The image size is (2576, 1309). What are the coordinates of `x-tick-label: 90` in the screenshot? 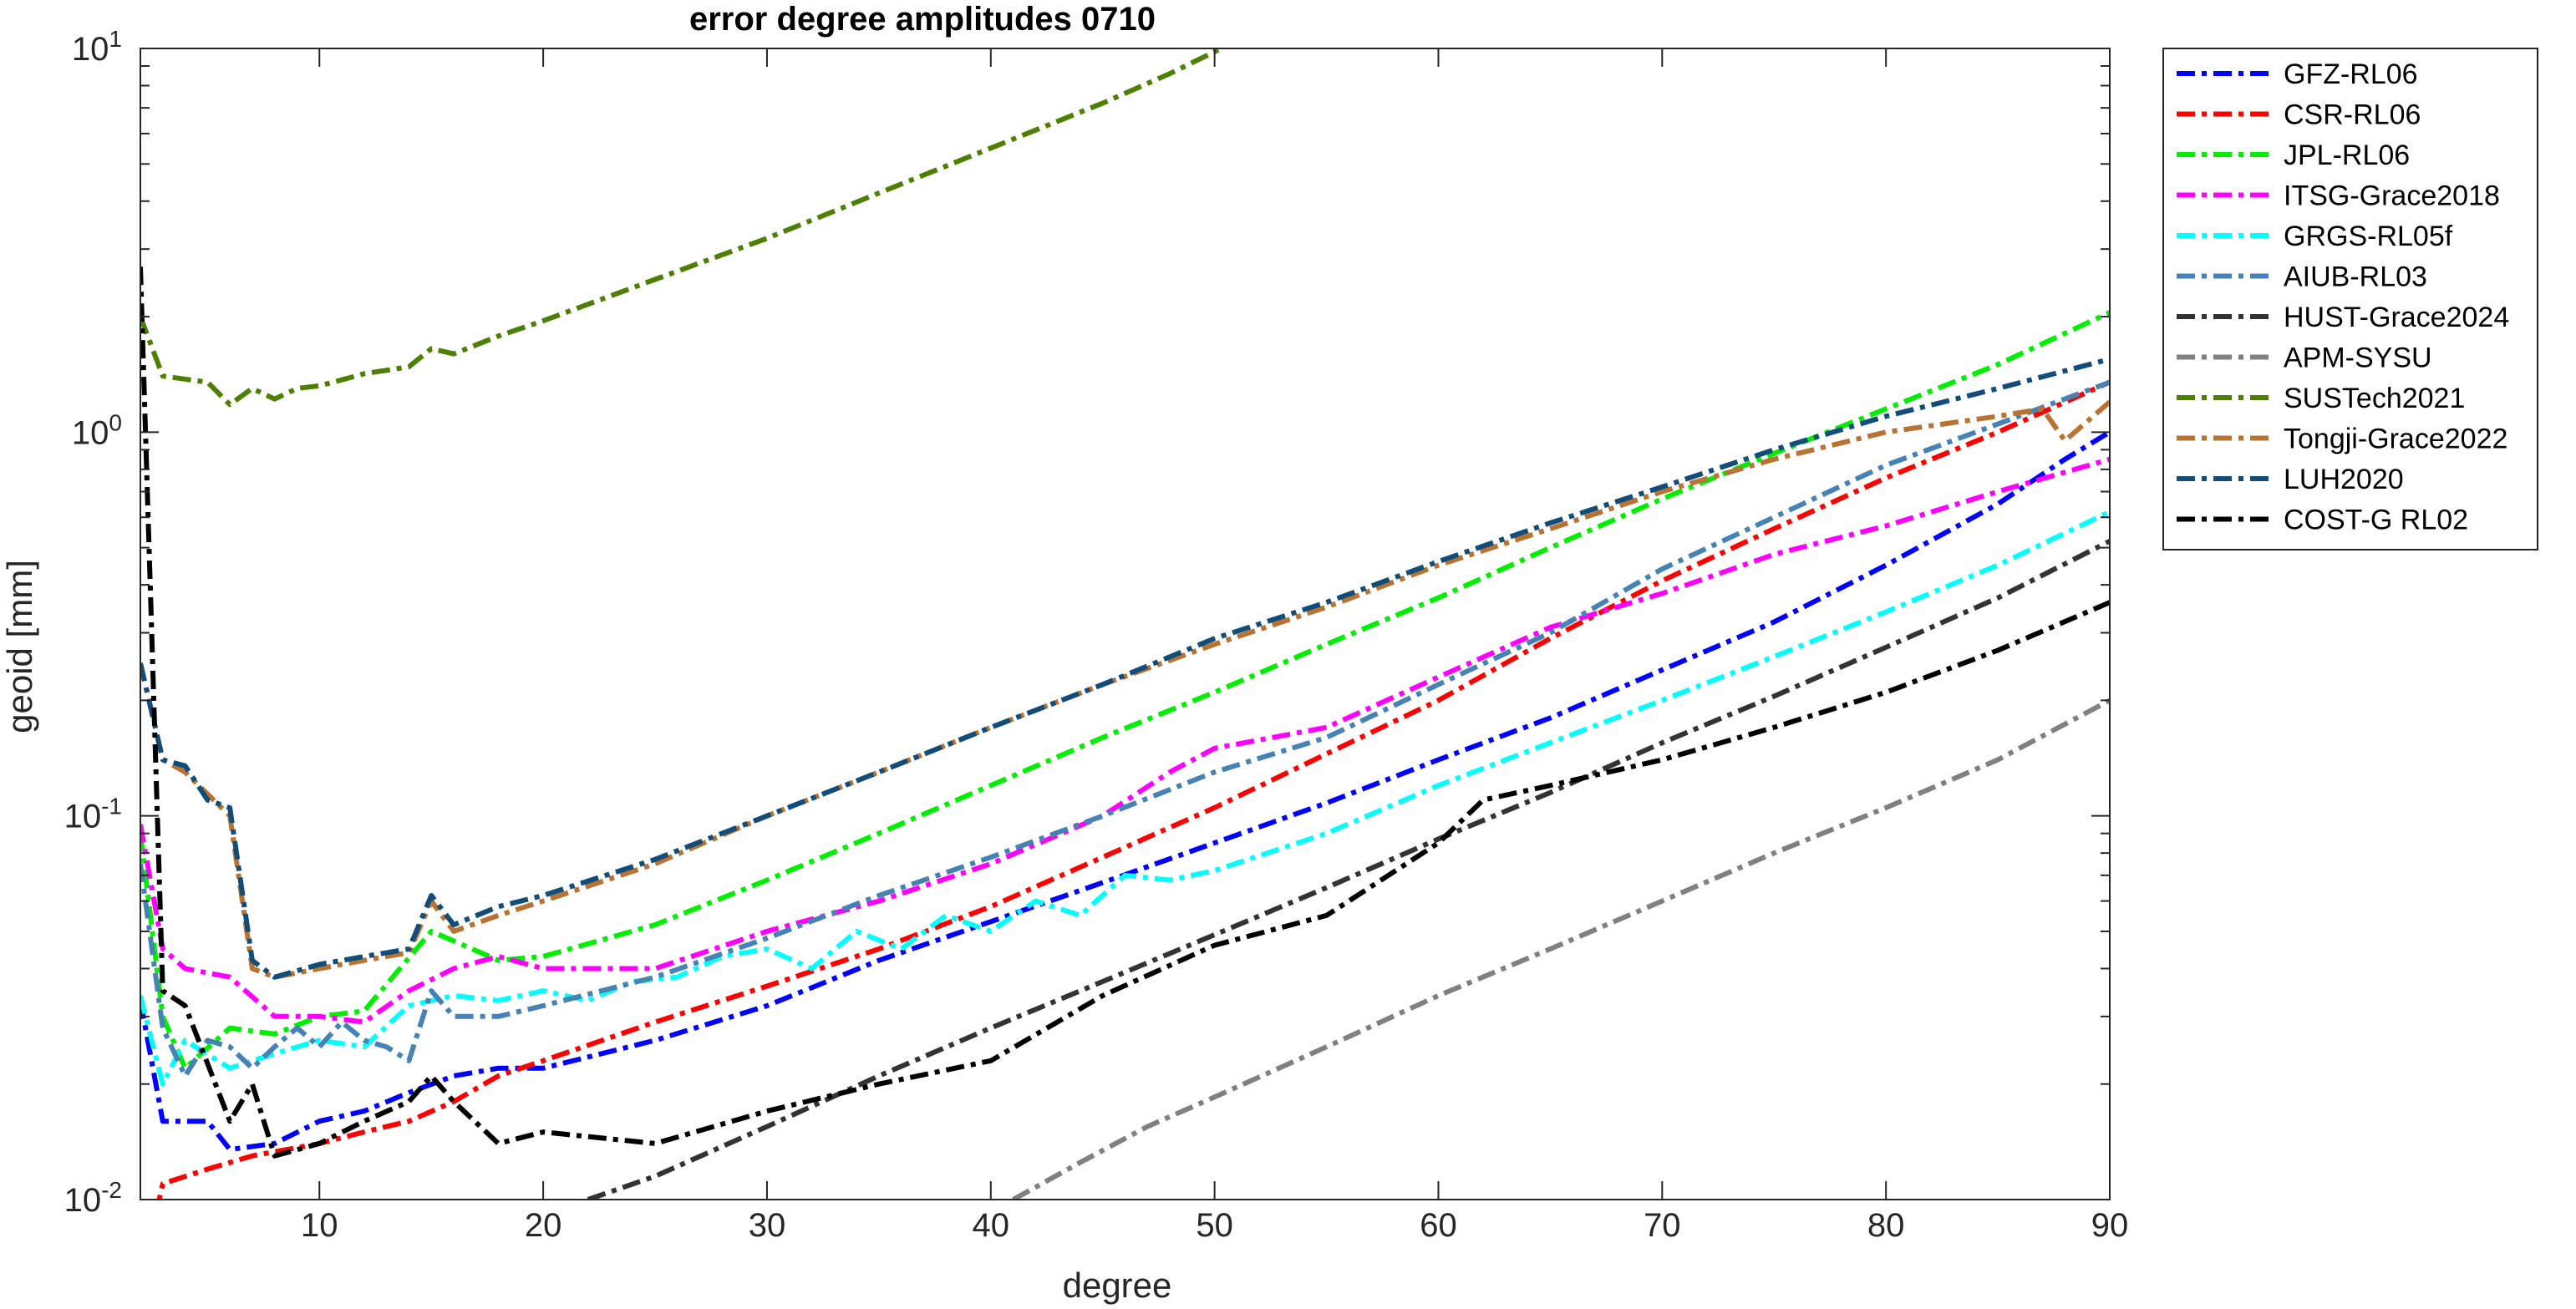 It's located at (2110, 1225).